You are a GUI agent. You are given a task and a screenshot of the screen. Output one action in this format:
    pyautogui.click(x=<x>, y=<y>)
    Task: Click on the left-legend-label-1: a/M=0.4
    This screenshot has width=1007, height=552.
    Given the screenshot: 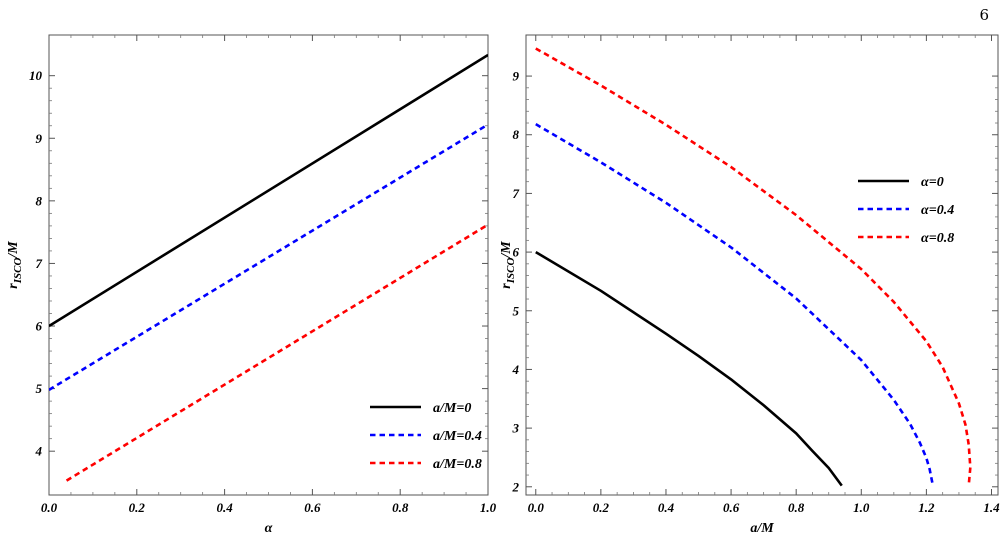 What is the action you would take?
    pyautogui.click(x=457, y=436)
    